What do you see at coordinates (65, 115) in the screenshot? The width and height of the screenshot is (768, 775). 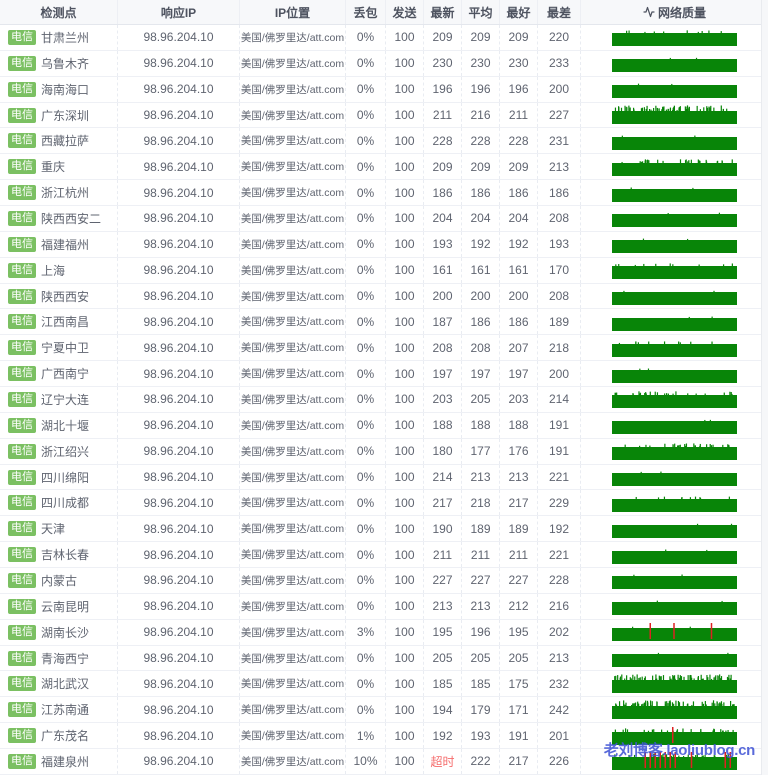 I see `node-name: 广东深圳` at bounding box center [65, 115].